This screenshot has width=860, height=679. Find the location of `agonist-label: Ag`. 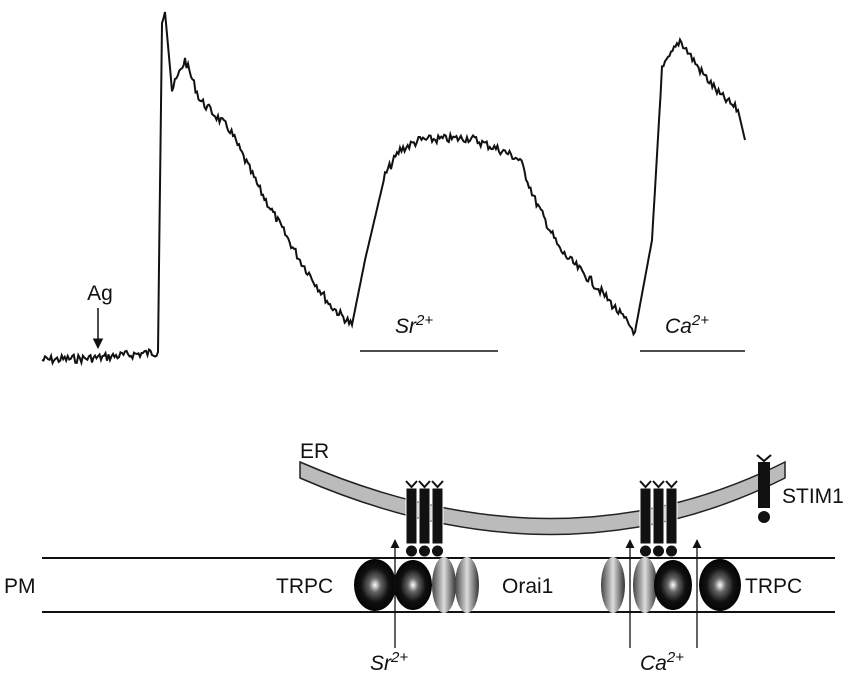

agonist-label: Ag is located at coordinates (100, 293).